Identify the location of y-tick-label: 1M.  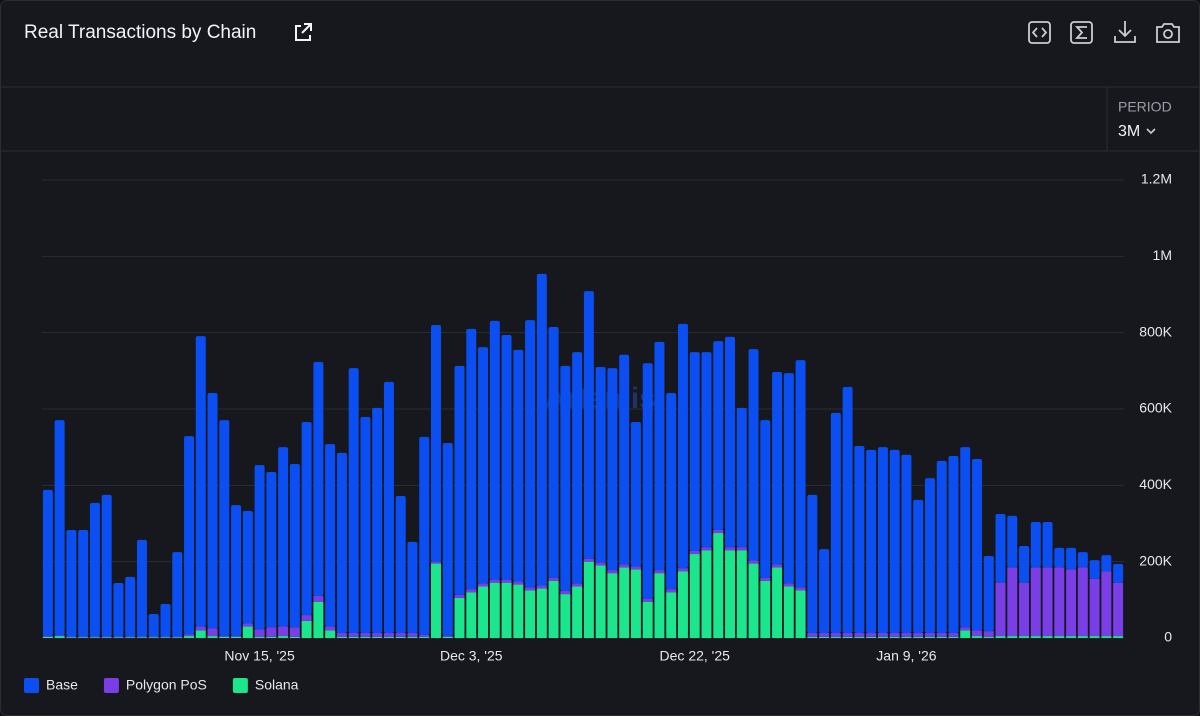
(1162, 255).